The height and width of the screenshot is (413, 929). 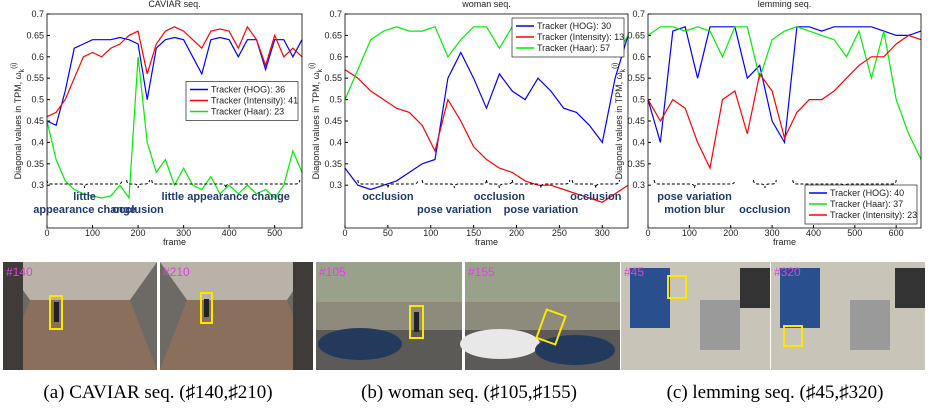 What do you see at coordinates (226, 197) in the screenshot?
I see `annotation: little appearance change` at bounding box center [226, 197].